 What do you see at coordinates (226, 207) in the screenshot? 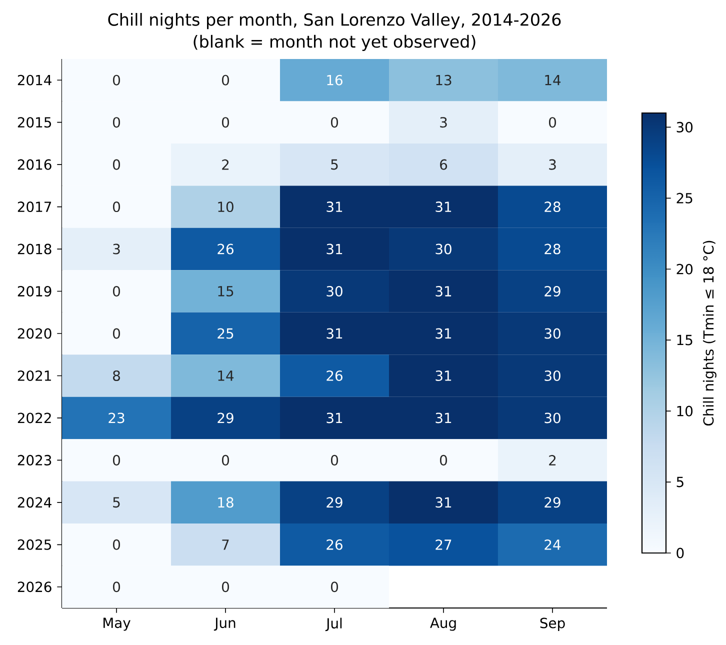
I see `data-label: 10` at bounding box center [226, 207].